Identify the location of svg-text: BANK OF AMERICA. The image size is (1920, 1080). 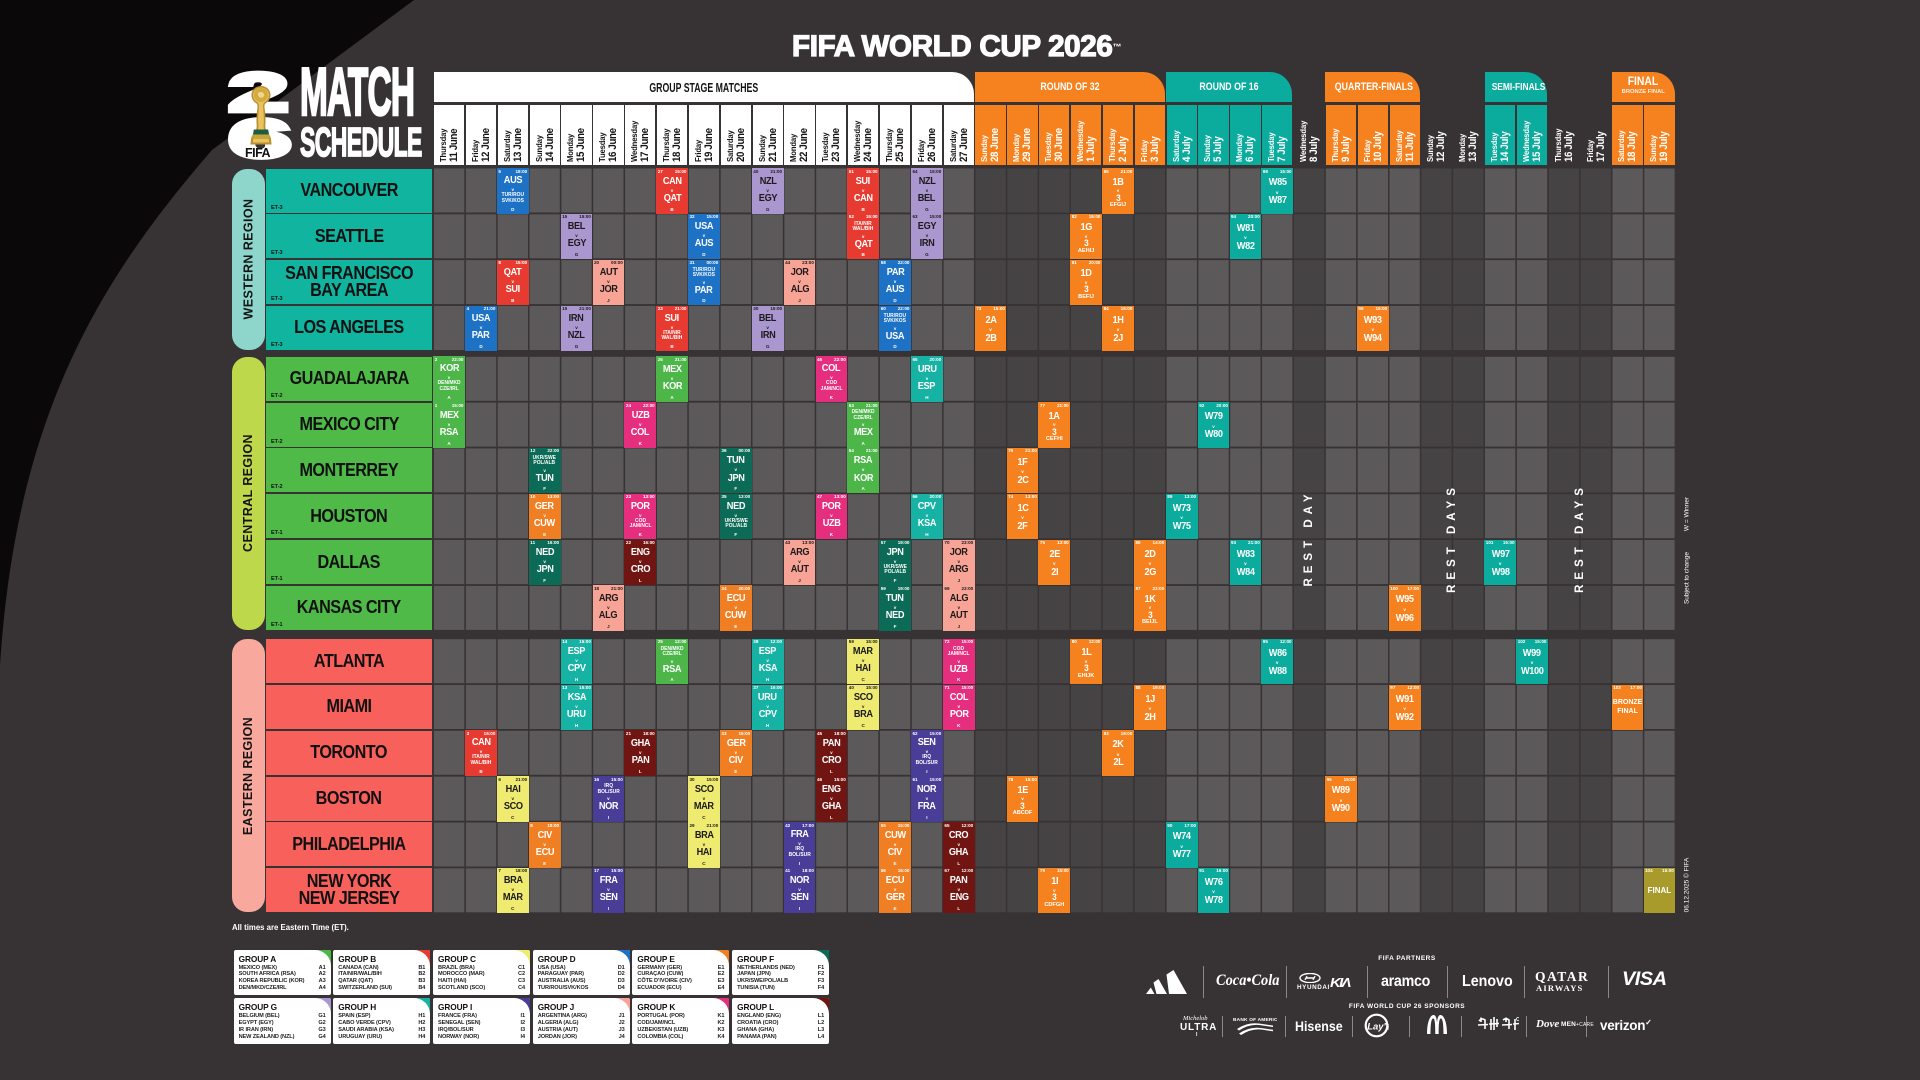
(1255, 1020).